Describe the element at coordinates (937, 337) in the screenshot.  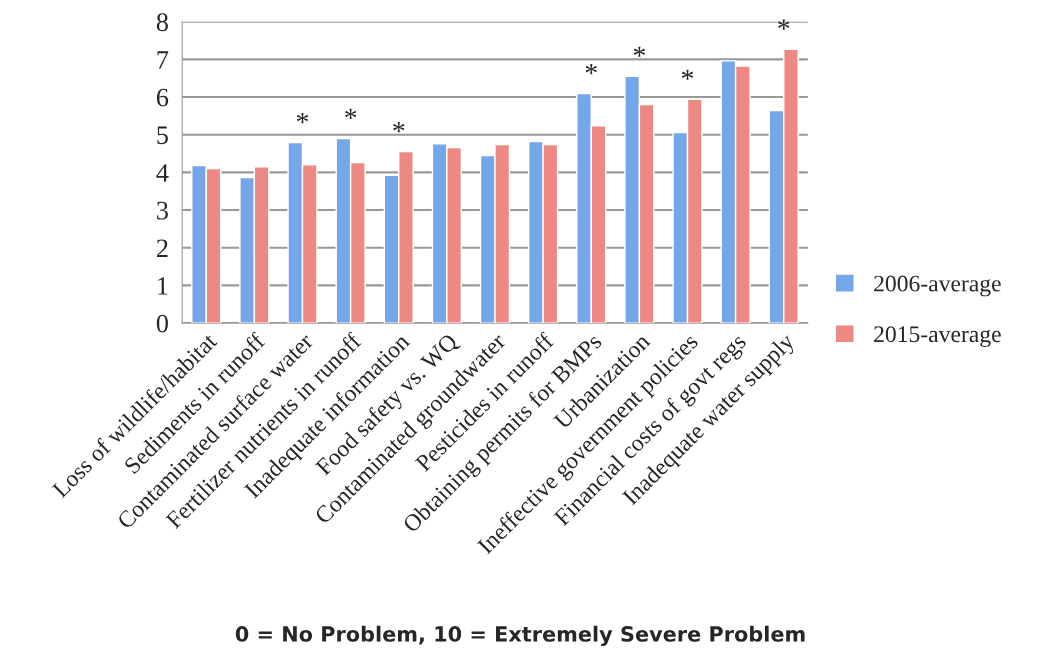
I see `legend-label: 2015-average` at that location.